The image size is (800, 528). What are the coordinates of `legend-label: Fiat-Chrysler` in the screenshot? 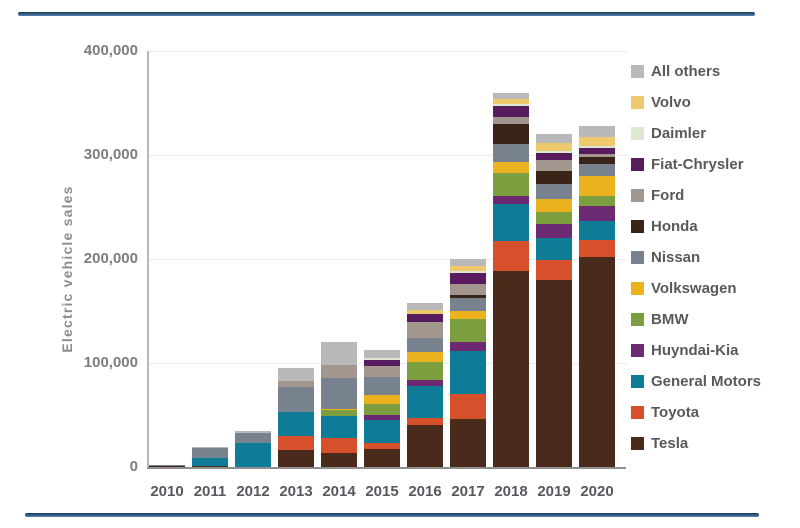 It's located at (697, 164).